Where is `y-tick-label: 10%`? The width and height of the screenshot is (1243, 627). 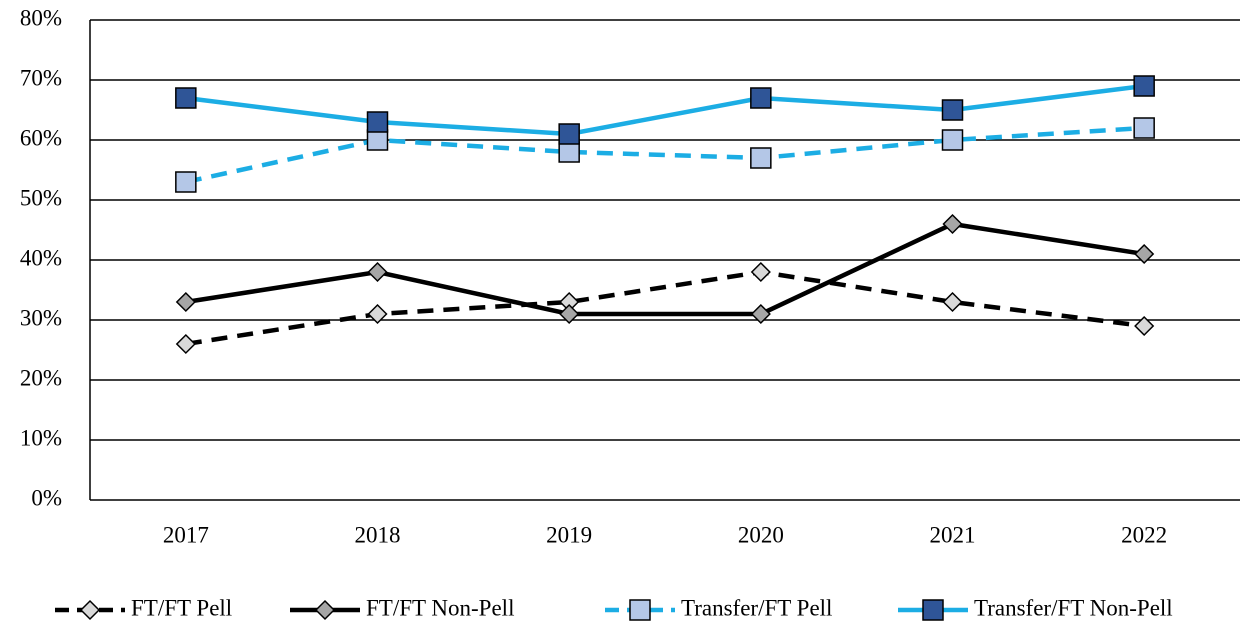
y-tick-label: 10% is located at coordinates (41, 437).